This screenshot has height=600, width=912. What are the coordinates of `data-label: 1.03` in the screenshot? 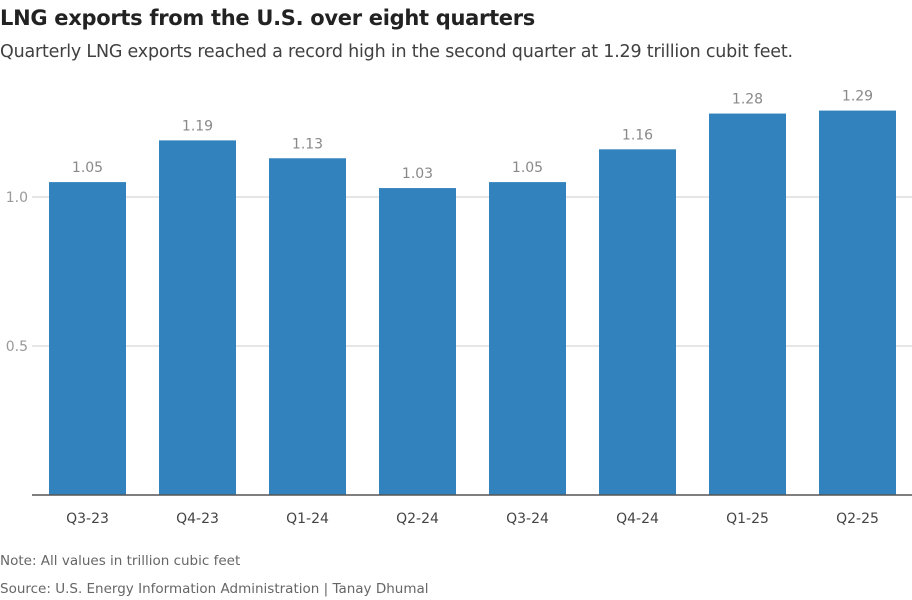 It's located at (417, 174).